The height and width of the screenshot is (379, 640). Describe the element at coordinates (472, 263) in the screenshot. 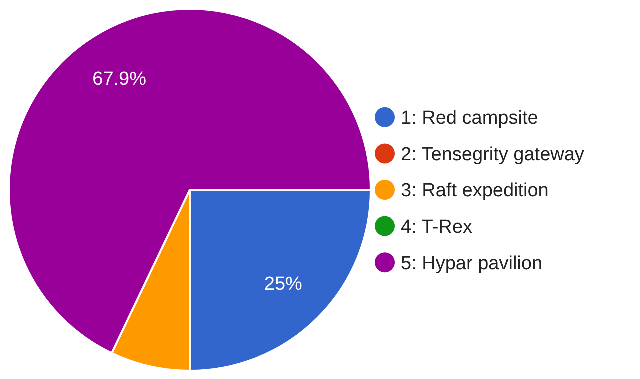

I see `legend-label: 5: Hypar pavilion` at that location.